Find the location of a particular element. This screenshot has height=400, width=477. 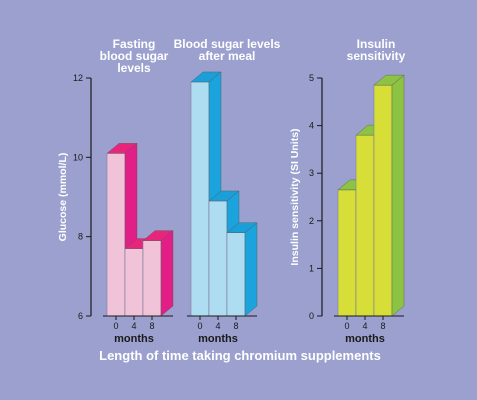

y-tick-label: 2 is located at coordinates (311, 221).